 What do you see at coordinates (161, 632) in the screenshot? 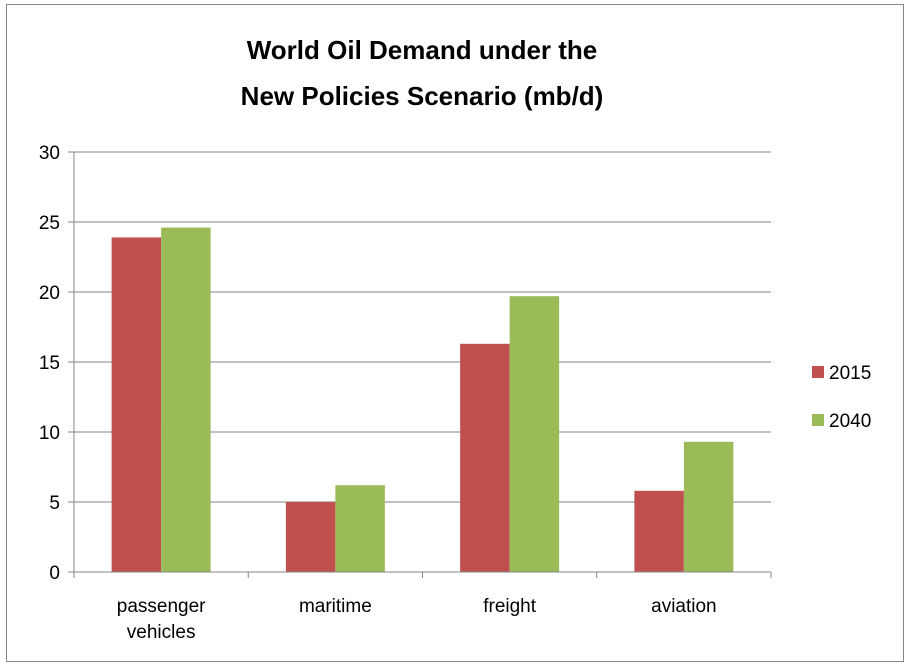
I see `x-tick-label-0-1: vehicles` at bounding box center [161, 632].